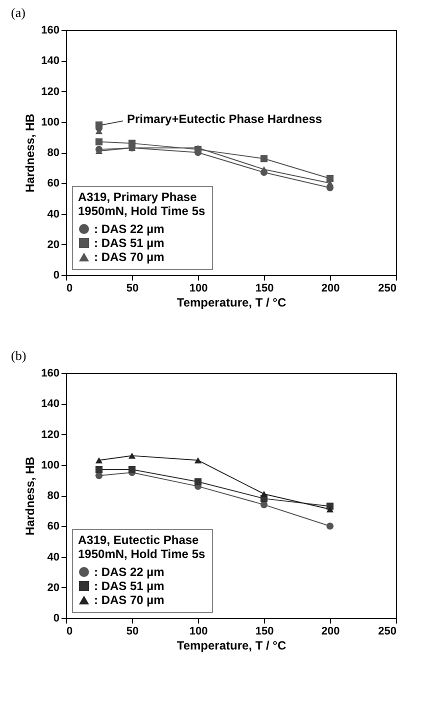 The width and height of the screenshot is (437, 709). What do you see at coordinates (18, 355) in the screenshot?
I see `chart-title: (b)` at bounding box center [18, 355].